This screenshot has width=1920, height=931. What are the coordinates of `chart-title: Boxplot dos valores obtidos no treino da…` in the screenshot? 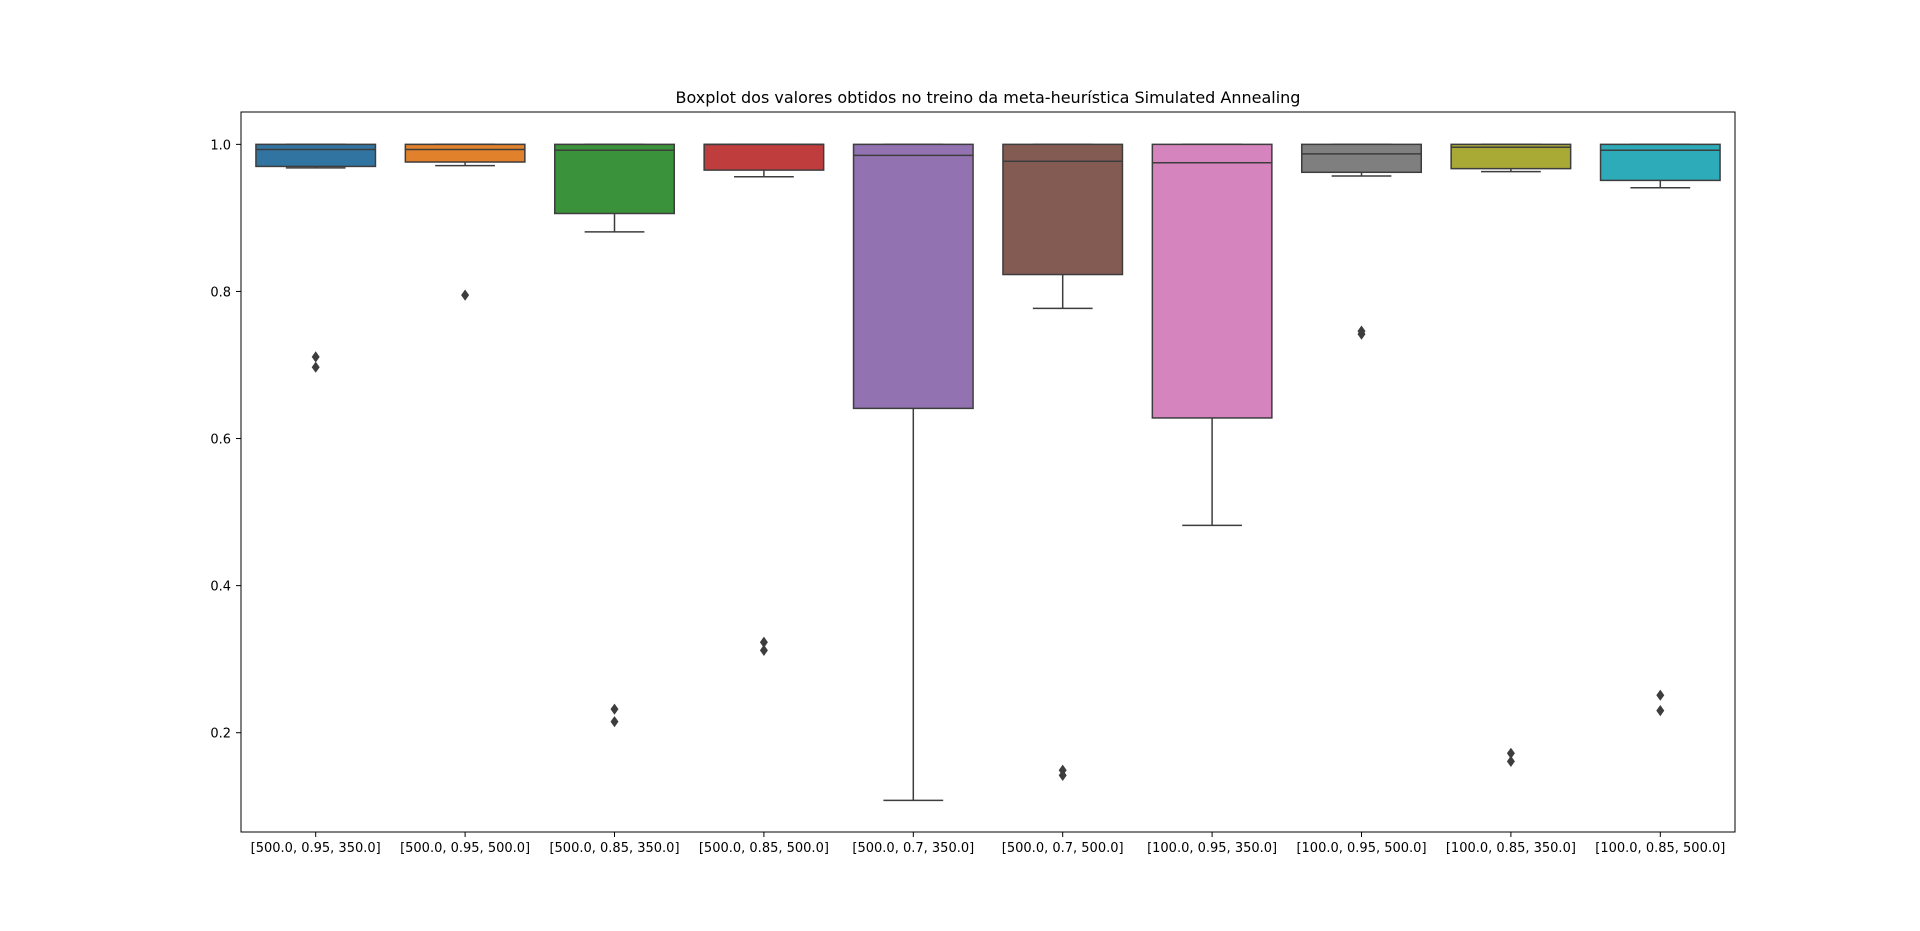 It's located at (988, 97).